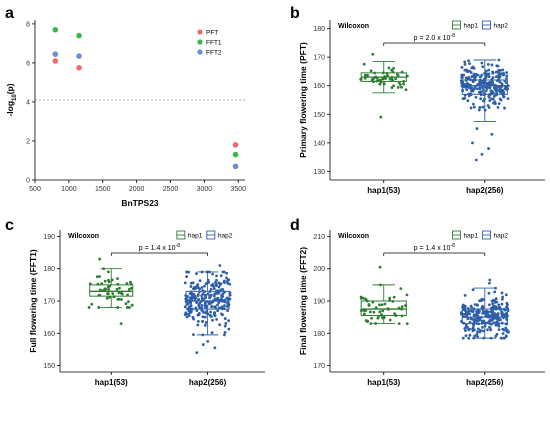  Describe the element at coordinates (214, 53) in the screenshot. I see `legend-label: FFT2` at that location.